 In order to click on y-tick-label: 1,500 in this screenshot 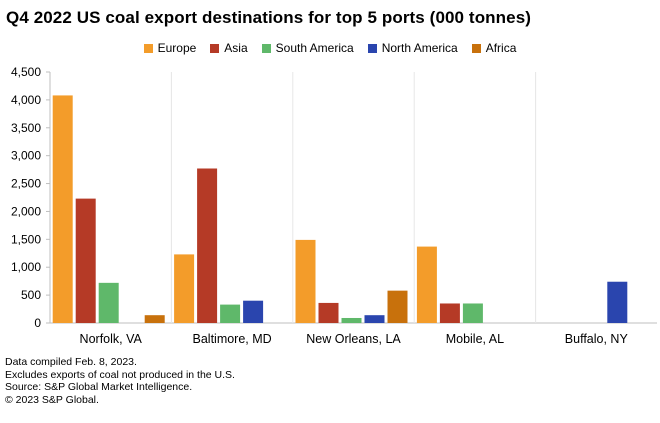, I will do `click(26, 239)`.